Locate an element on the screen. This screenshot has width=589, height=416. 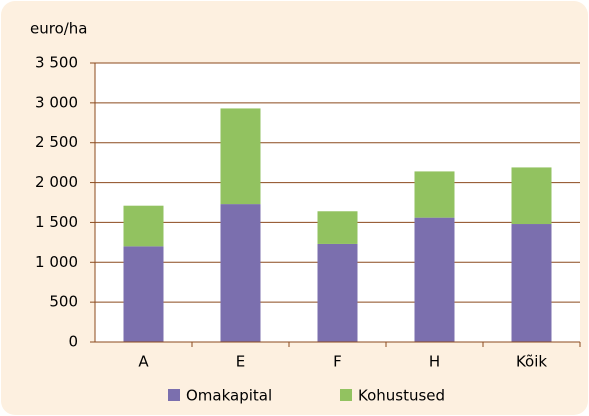
legend-label: Omakapital is located at coordinates (229, 396).